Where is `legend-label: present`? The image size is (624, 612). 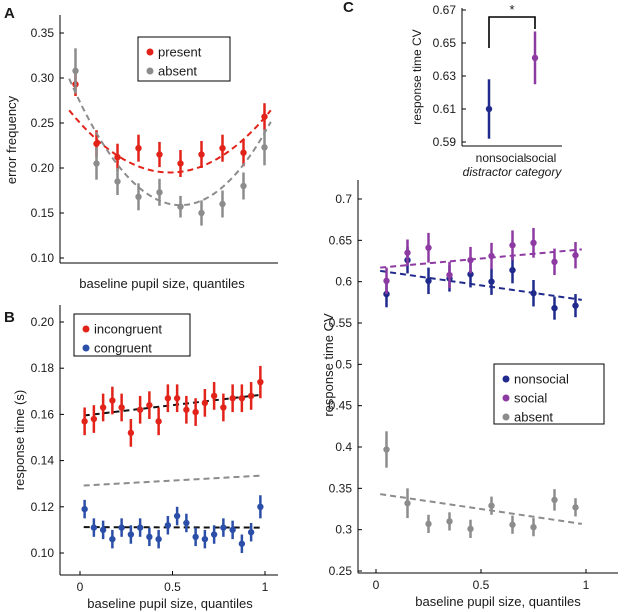
legend-label: present is located at coordinates (180, 52).